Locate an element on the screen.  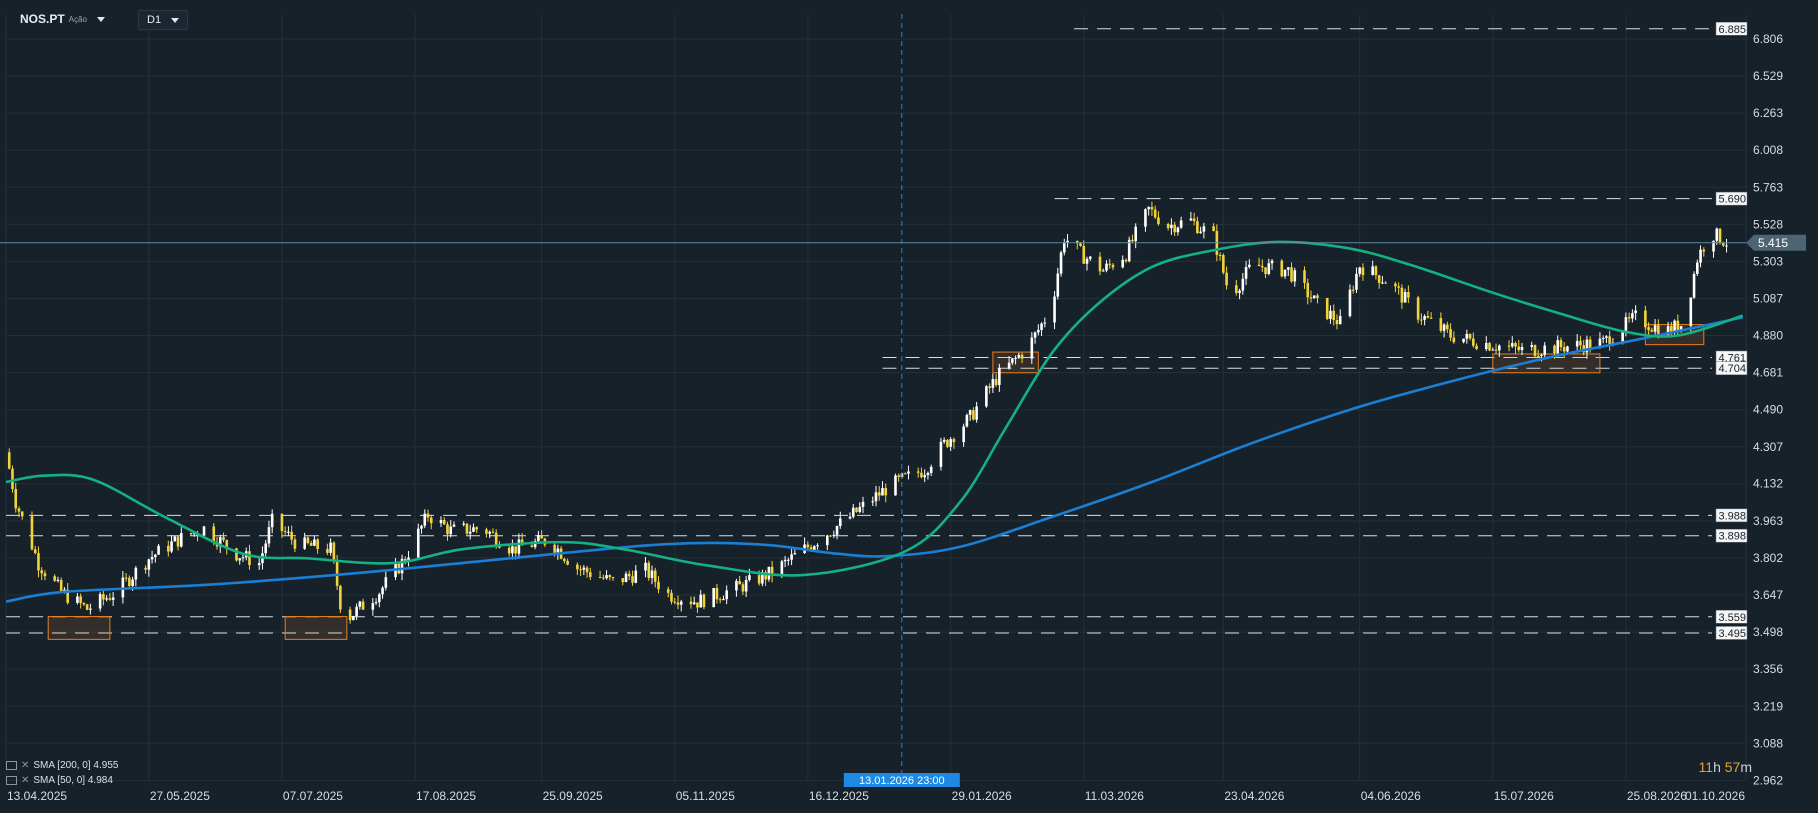
indicator-legend-sma200: ✕ SMA [200, 0] 4.955 is located at coordinates (62, 765).